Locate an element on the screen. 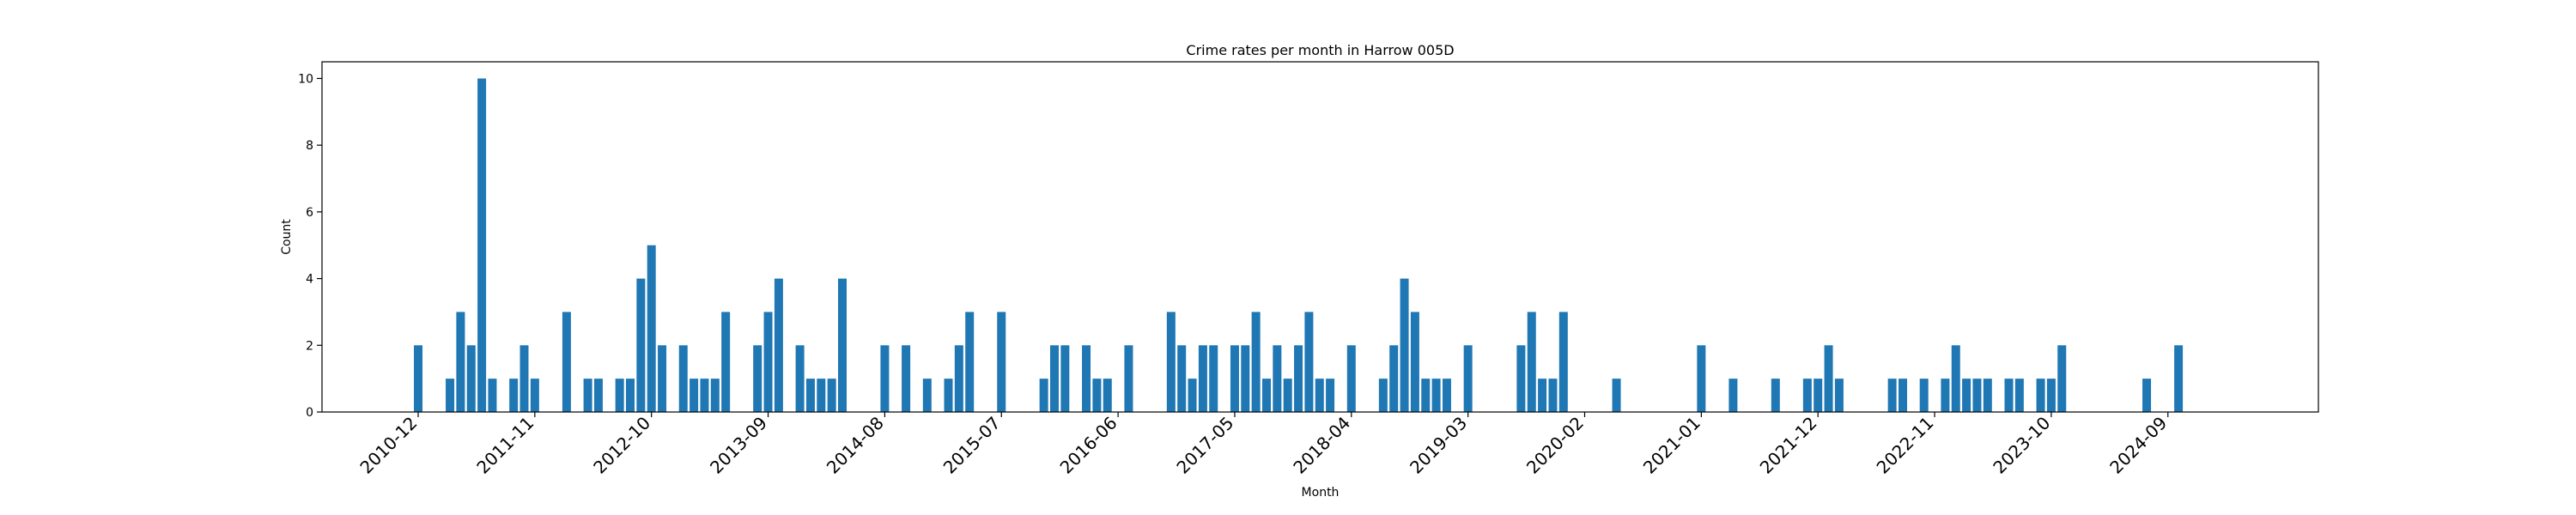 The height and width of the screenshot is (515, 2576). y-axis-label: Count is located at coordinates (287, 237).